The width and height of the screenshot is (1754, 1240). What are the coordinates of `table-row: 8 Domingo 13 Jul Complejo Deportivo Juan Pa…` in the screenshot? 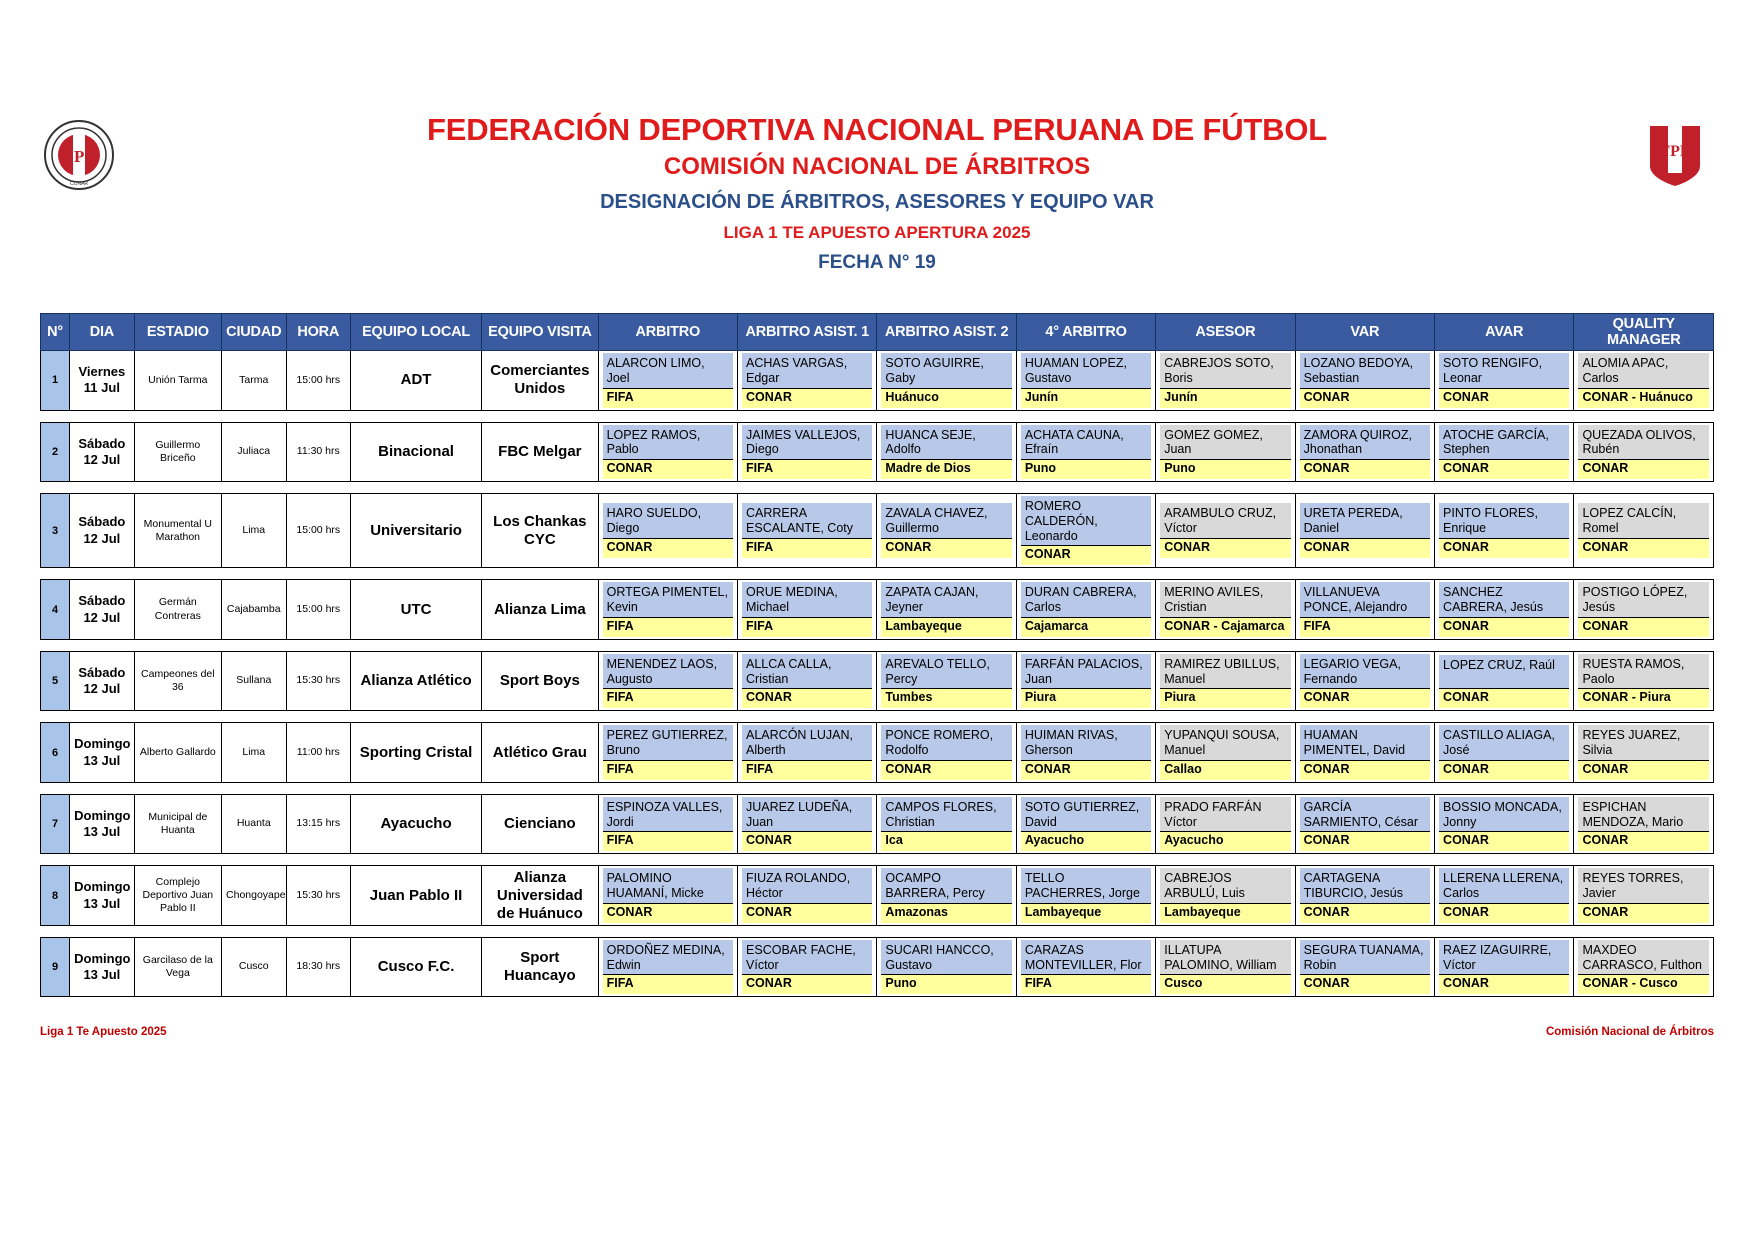 It's located at (876, 895).